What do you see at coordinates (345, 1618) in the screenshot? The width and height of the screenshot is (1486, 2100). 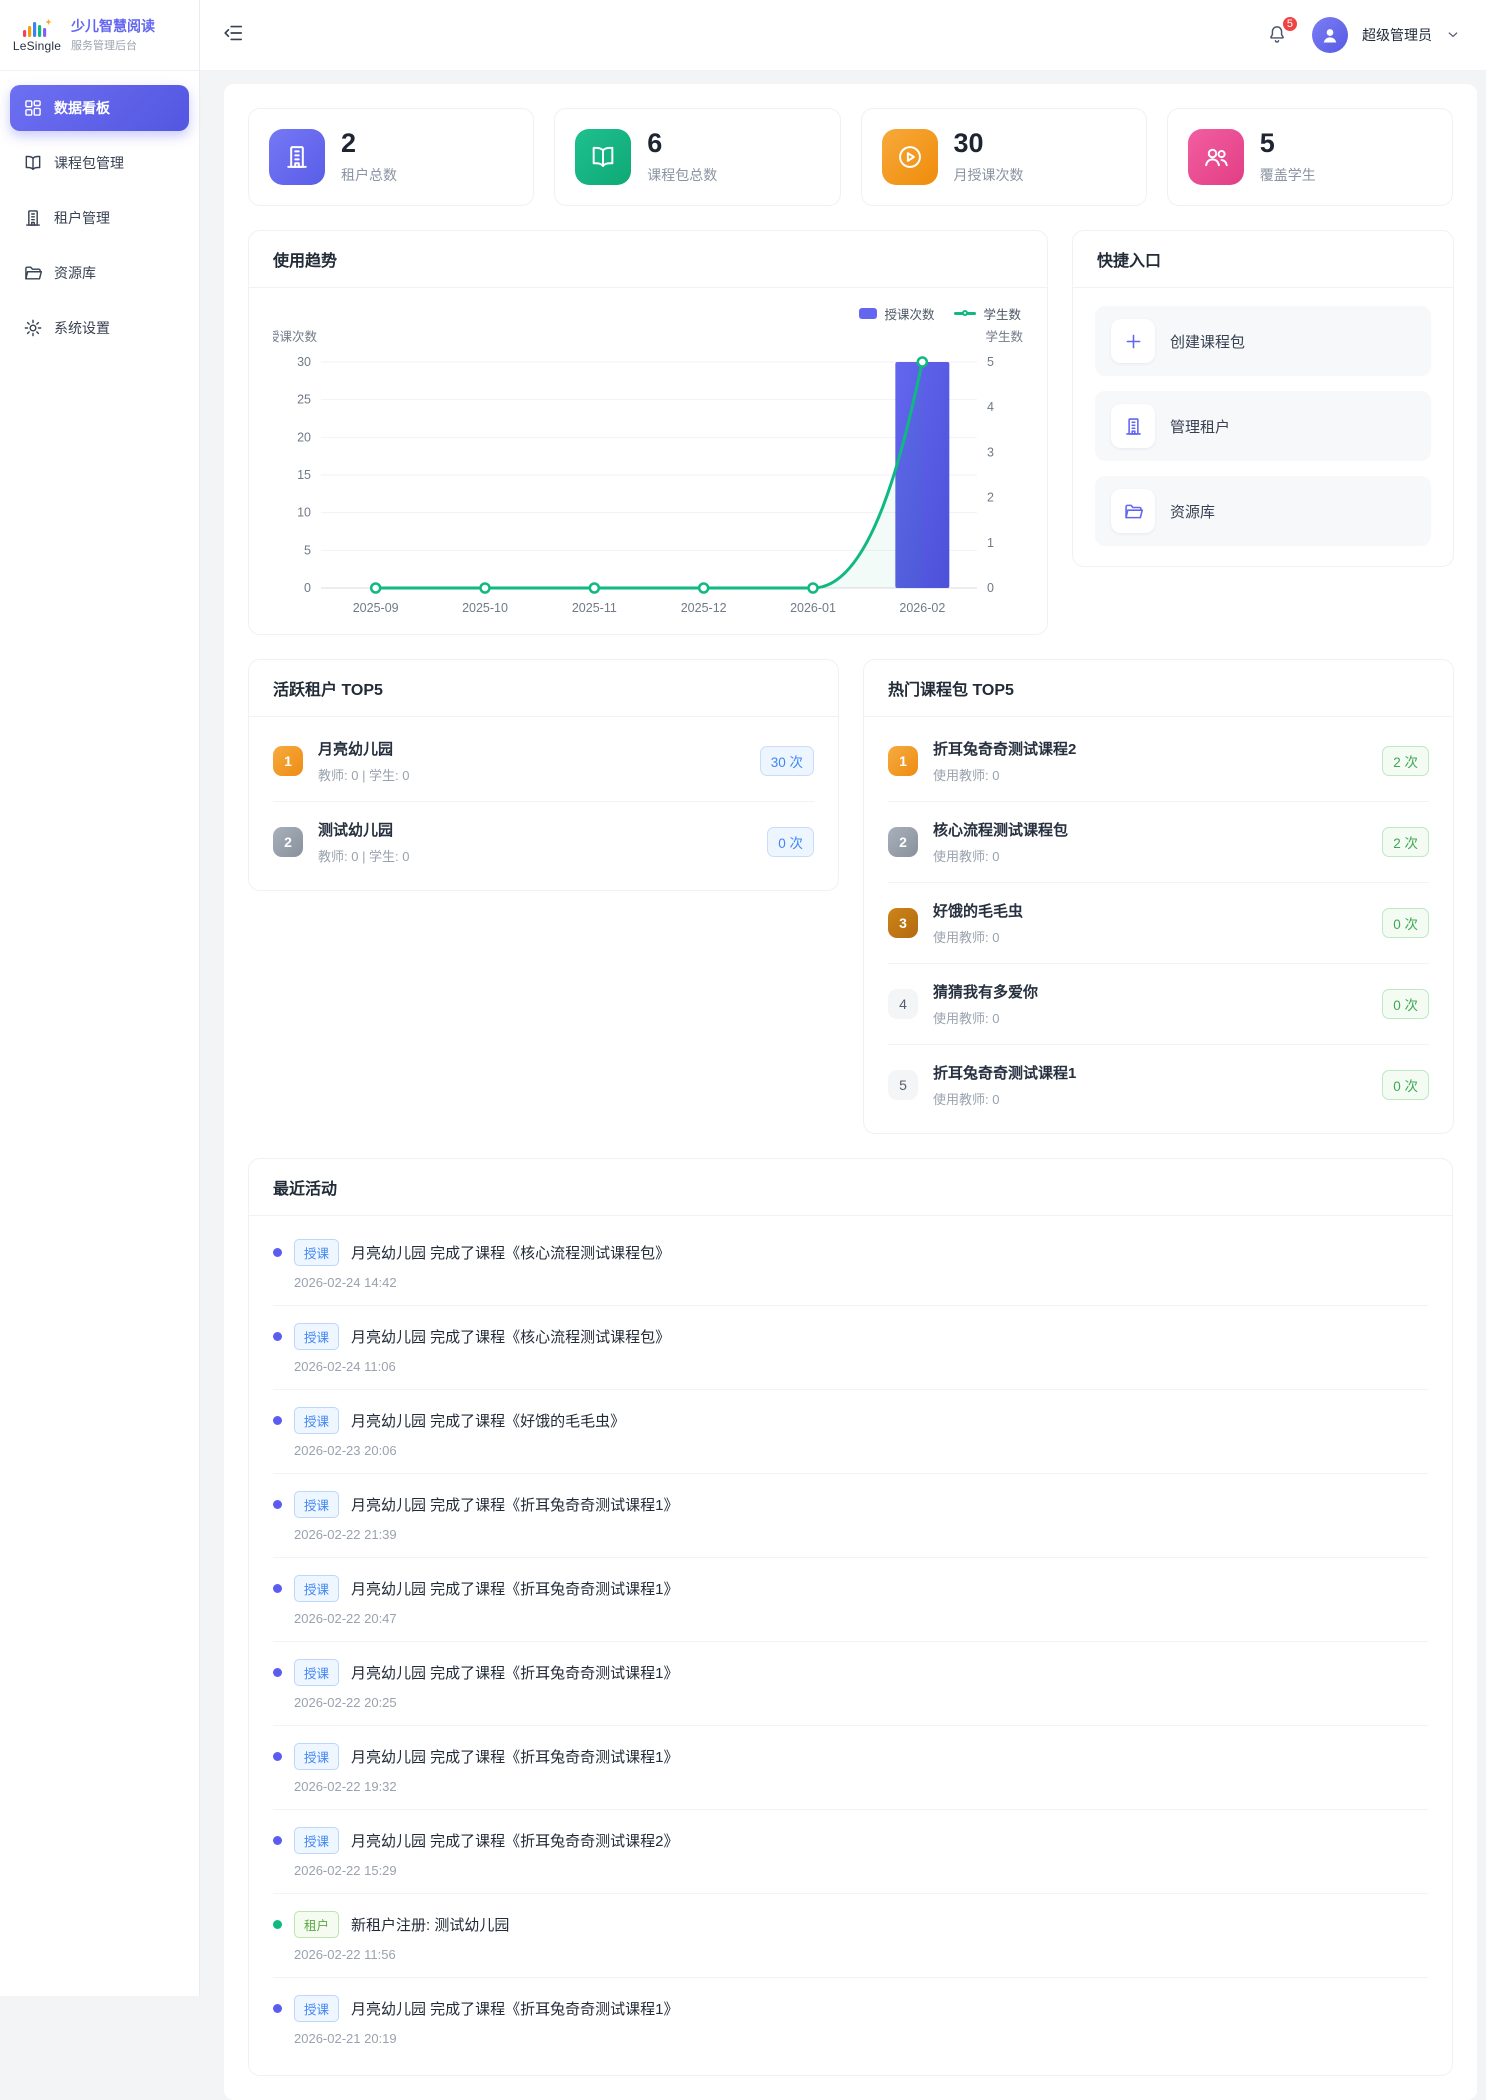 I see `activity-time: 2026-02-22 20:47` at bounding box center [345, 1618].